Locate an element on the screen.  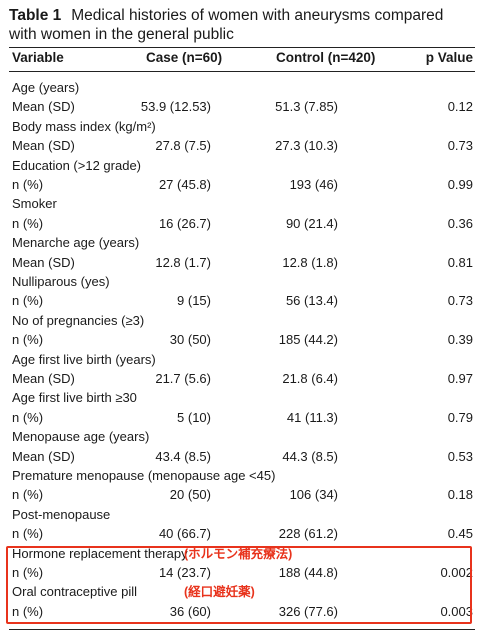
control-value: 56 (13.4) is located at coordinates (311, 301).